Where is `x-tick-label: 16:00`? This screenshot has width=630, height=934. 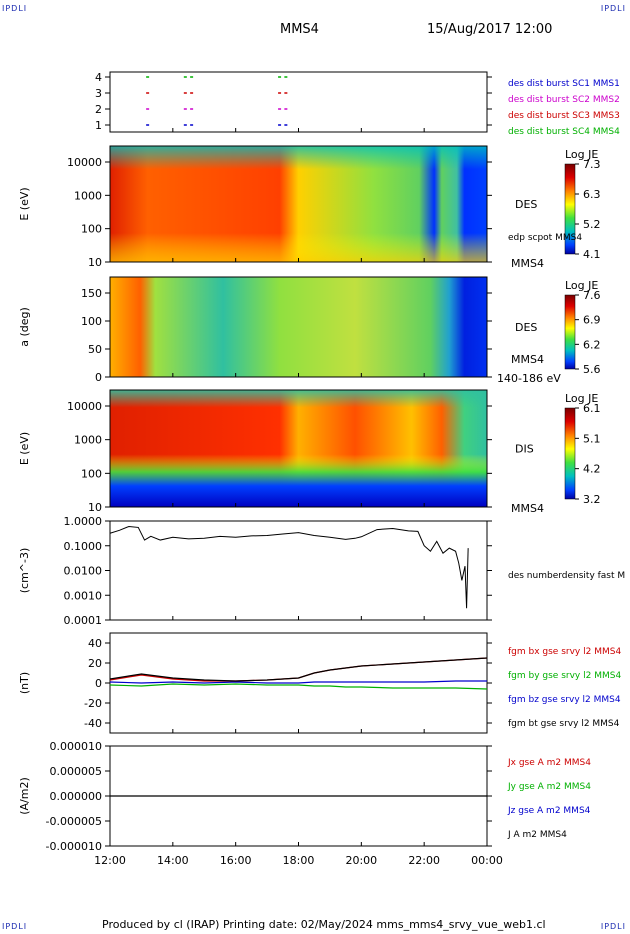 x-tick-label: 16:00 is located at coordinates (236, 860).